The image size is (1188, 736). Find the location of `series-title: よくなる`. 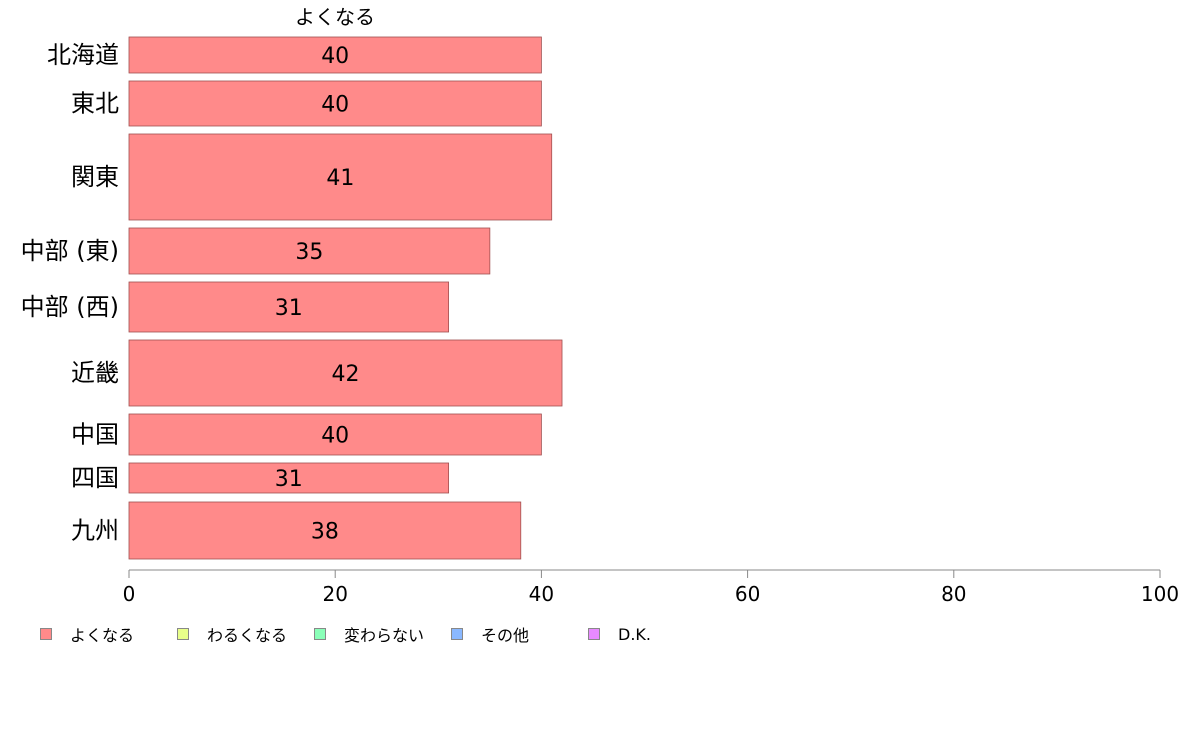

series-title: よくなる is located at coordinates (335, 17).